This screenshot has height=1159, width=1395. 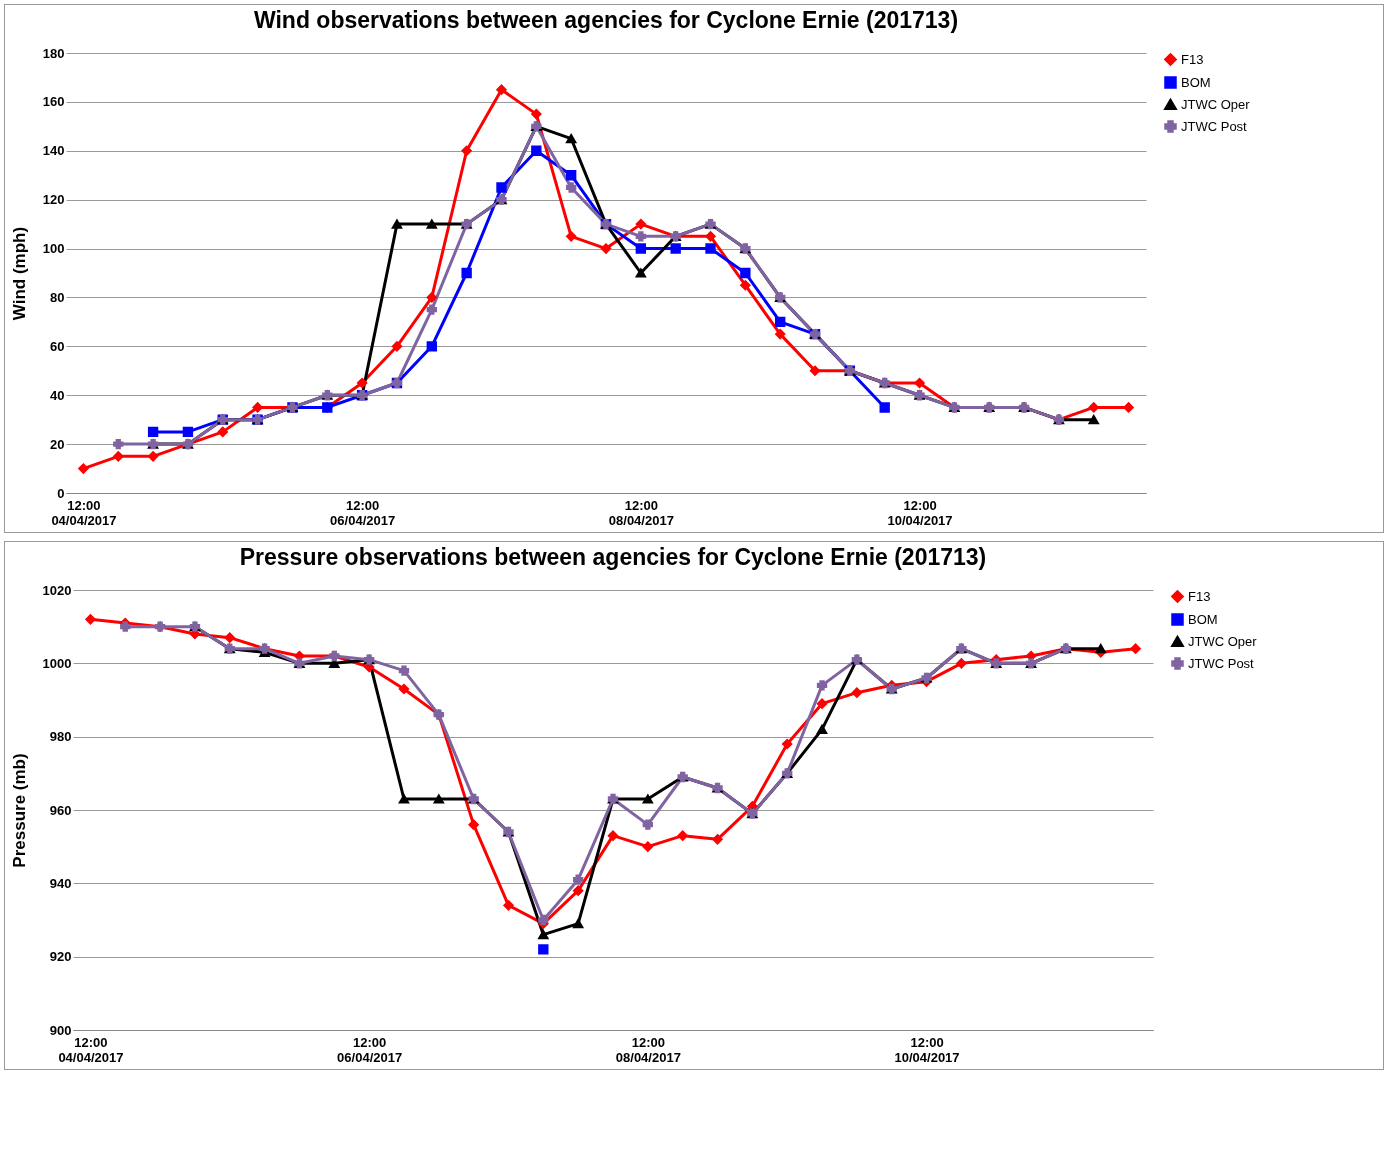 I want to click on y-tick-label: 920, so click(x=60, y=957).